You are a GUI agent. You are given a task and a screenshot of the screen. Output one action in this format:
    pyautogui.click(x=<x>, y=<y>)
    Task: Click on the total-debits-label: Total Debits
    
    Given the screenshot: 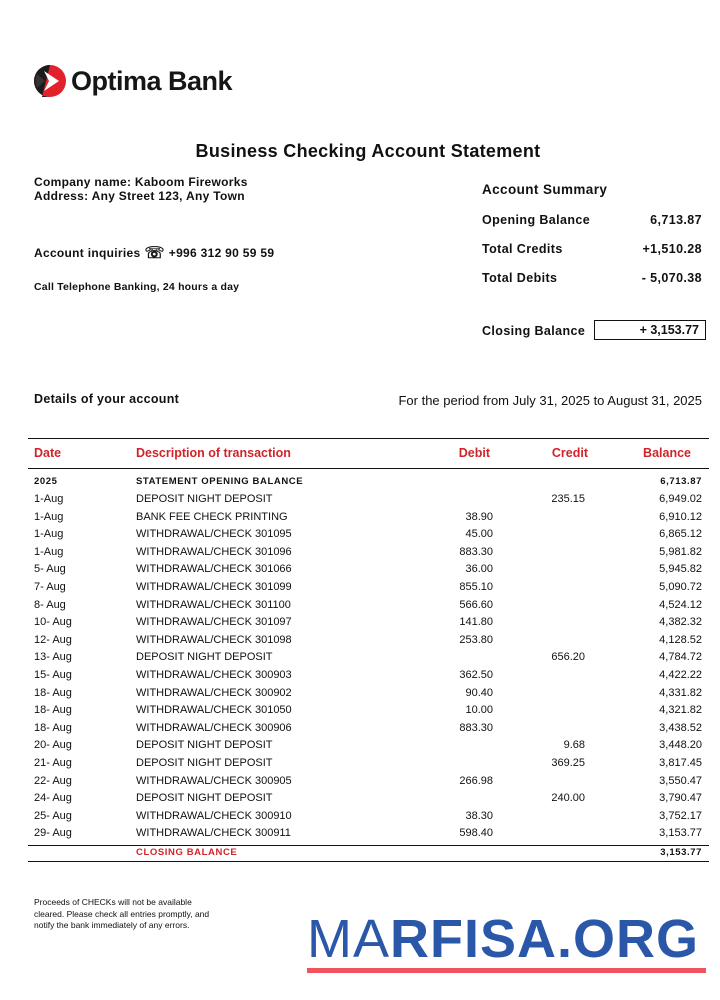 What is the action you would take?
    pyautogui.click(x=520, y=278)
    